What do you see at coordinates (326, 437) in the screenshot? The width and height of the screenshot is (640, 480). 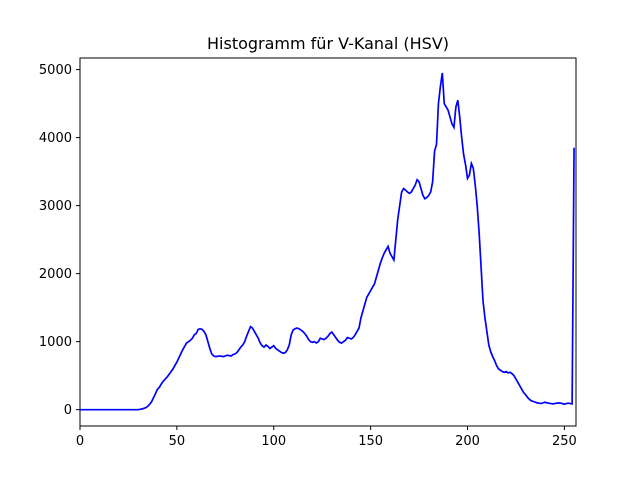 I see `x-axis: 0 50 100 150 200 250` at bounding box center [326, 437].